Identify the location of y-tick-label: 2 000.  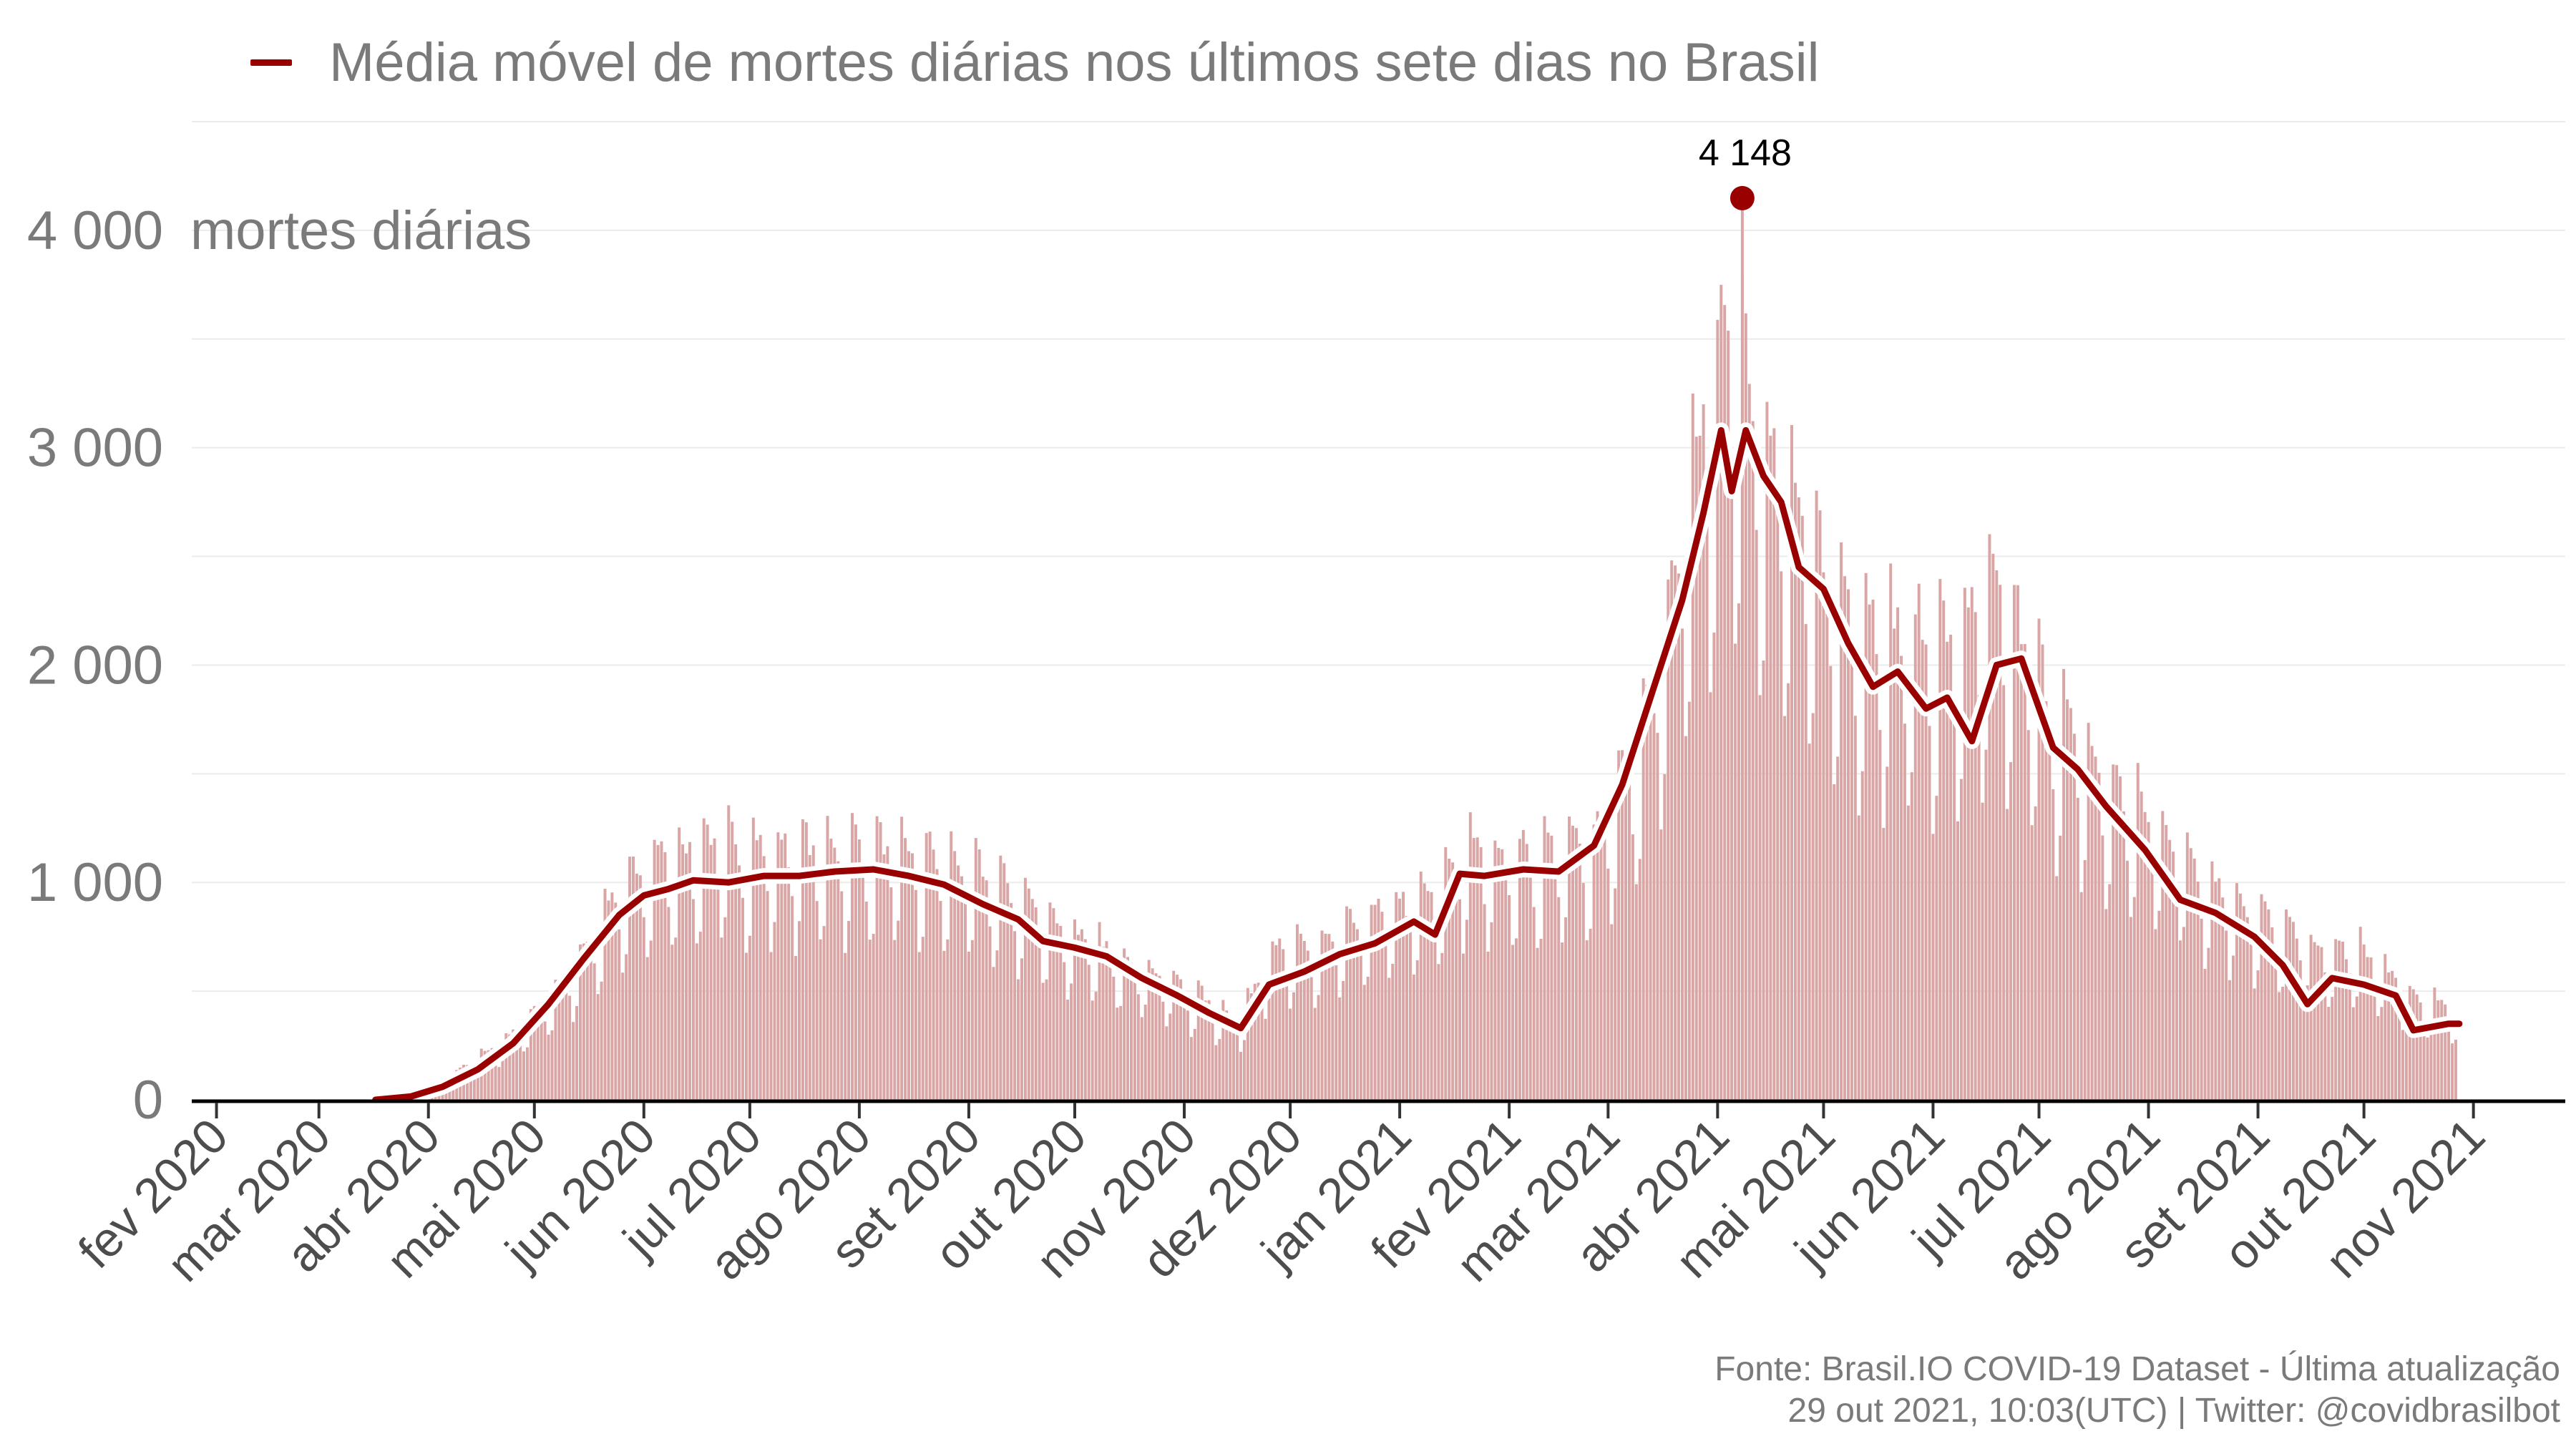
(95, 665).